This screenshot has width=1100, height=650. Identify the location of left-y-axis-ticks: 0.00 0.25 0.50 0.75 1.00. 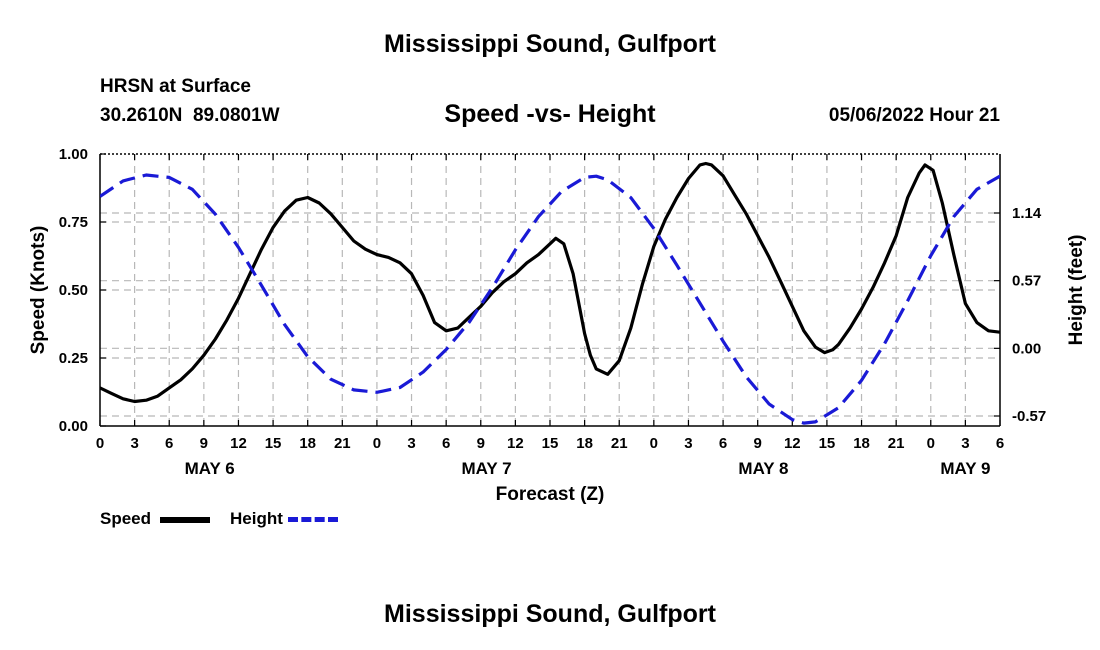
(82, 290).